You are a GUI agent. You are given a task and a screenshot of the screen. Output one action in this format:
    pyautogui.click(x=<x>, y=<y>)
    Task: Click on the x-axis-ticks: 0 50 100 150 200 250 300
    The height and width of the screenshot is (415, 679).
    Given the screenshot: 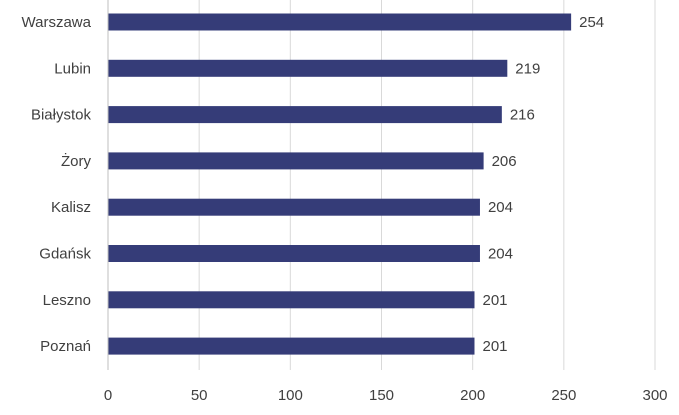 What is the action you would take?
    pyautogui.click(x=386, y=395)
    